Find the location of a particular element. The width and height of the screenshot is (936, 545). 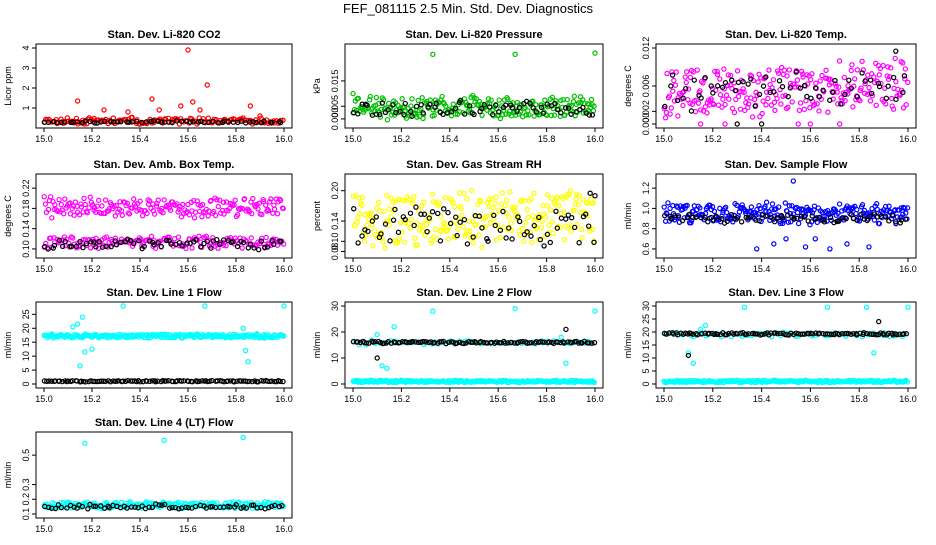

y-tick-label: 1.0 is located at coordinates (646, 208).